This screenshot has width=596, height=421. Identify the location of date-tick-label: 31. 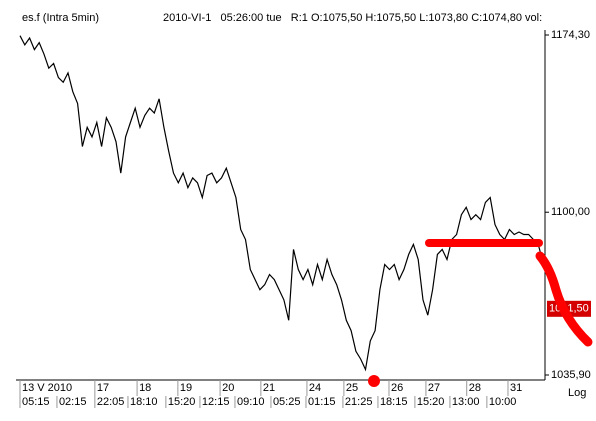
(516, 388).